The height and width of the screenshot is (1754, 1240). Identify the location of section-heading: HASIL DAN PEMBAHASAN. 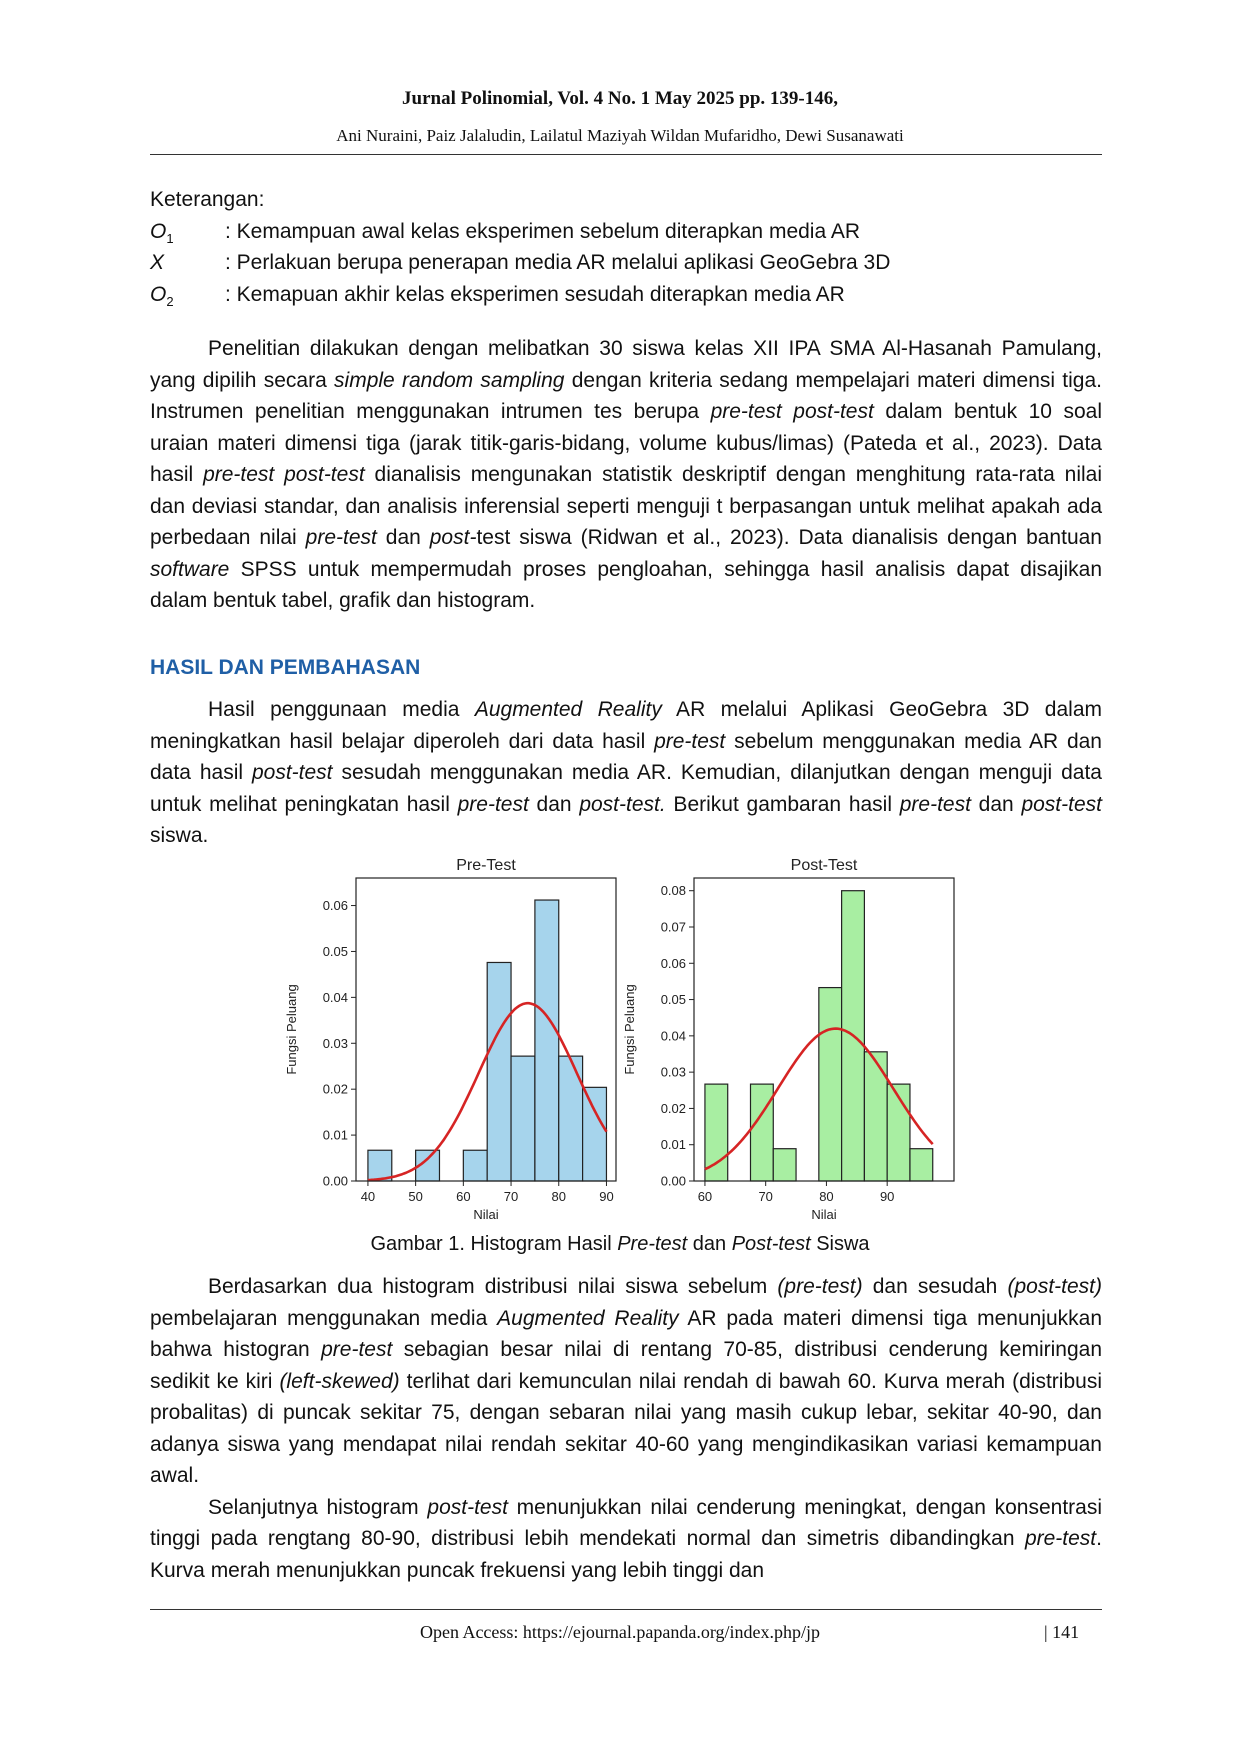
(285, 667).